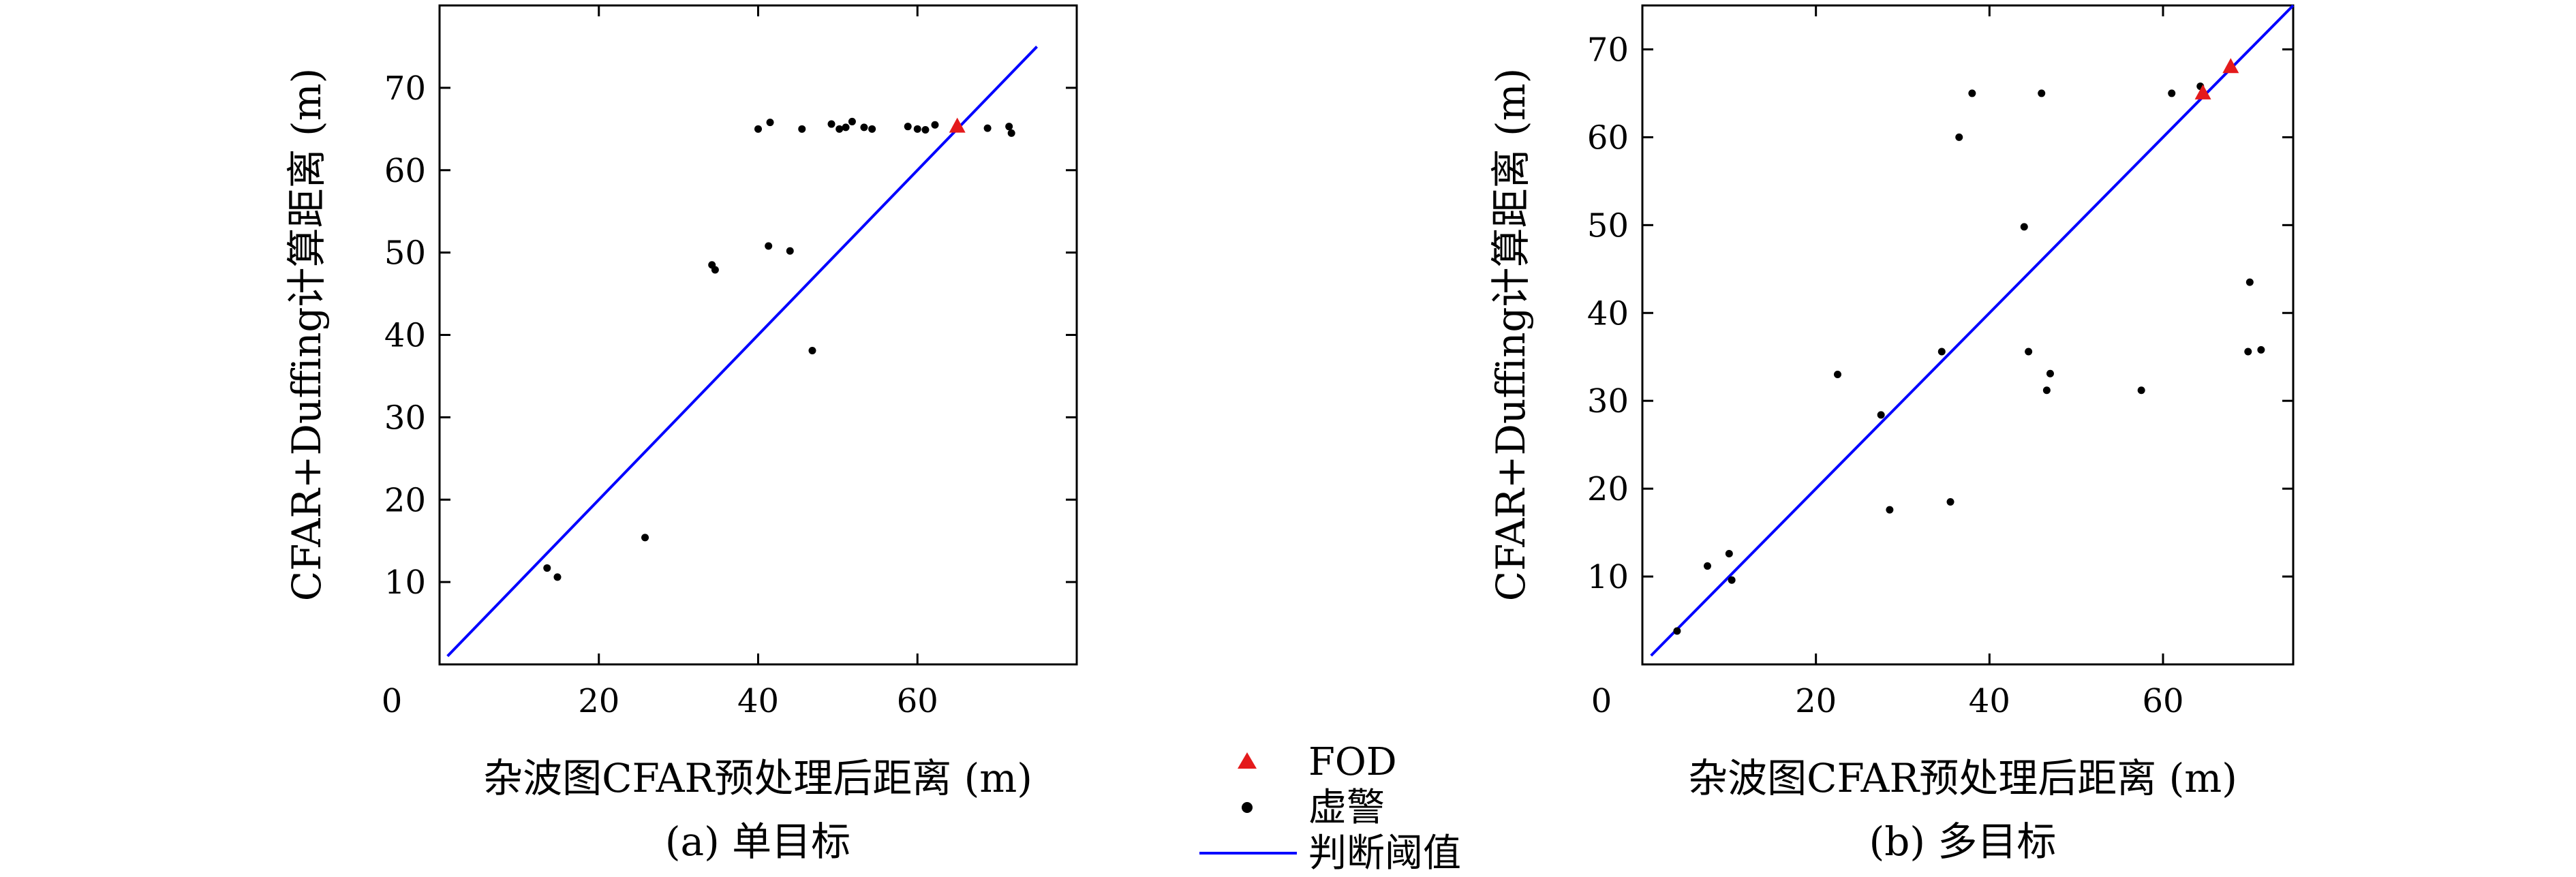 This screenshot has width=2576, height=877. Describe the element at coordinates (757, 778) in the screenshot. I see `panel-a-xlabel: 杂波图CFAR预处理后距离 (m)` at that location.